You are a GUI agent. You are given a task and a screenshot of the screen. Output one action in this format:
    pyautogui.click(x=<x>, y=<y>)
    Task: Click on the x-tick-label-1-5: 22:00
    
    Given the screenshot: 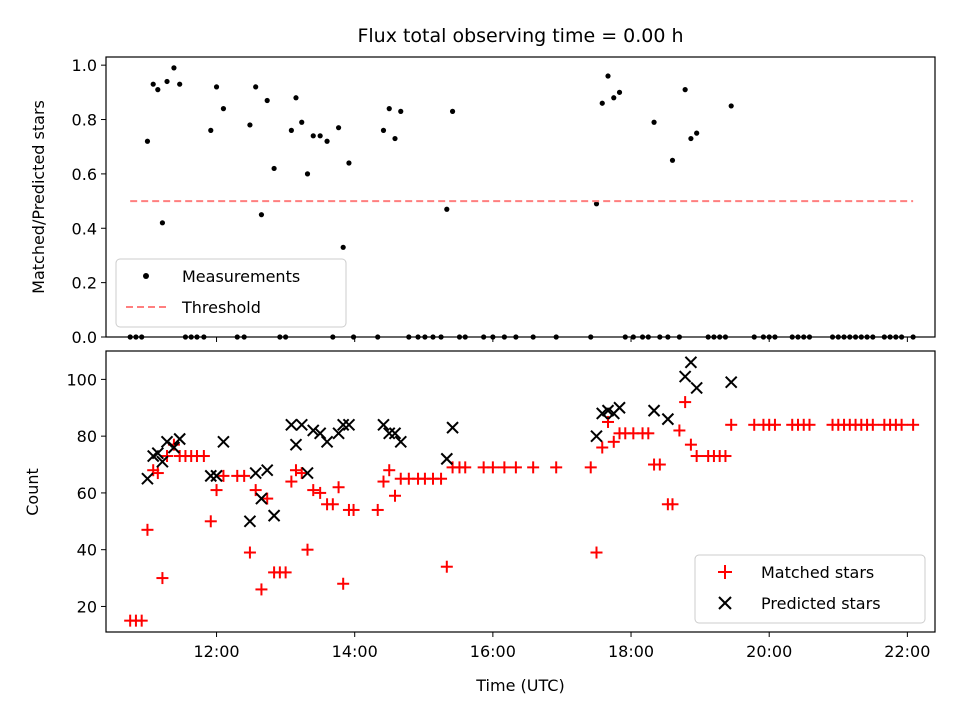 What is the action you would take?
    pyautogui.click(x=907, y=651)
    